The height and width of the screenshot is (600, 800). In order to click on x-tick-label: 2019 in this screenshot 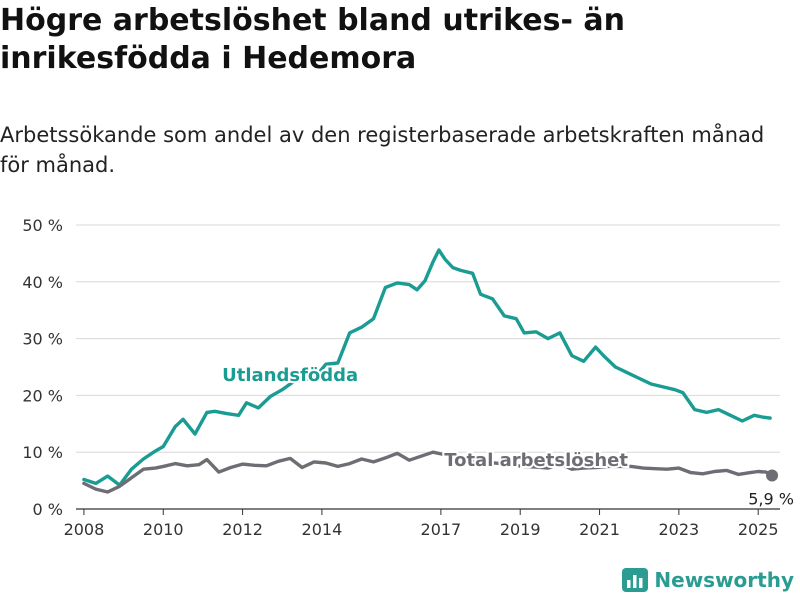, I will do `click(520, 529)`.